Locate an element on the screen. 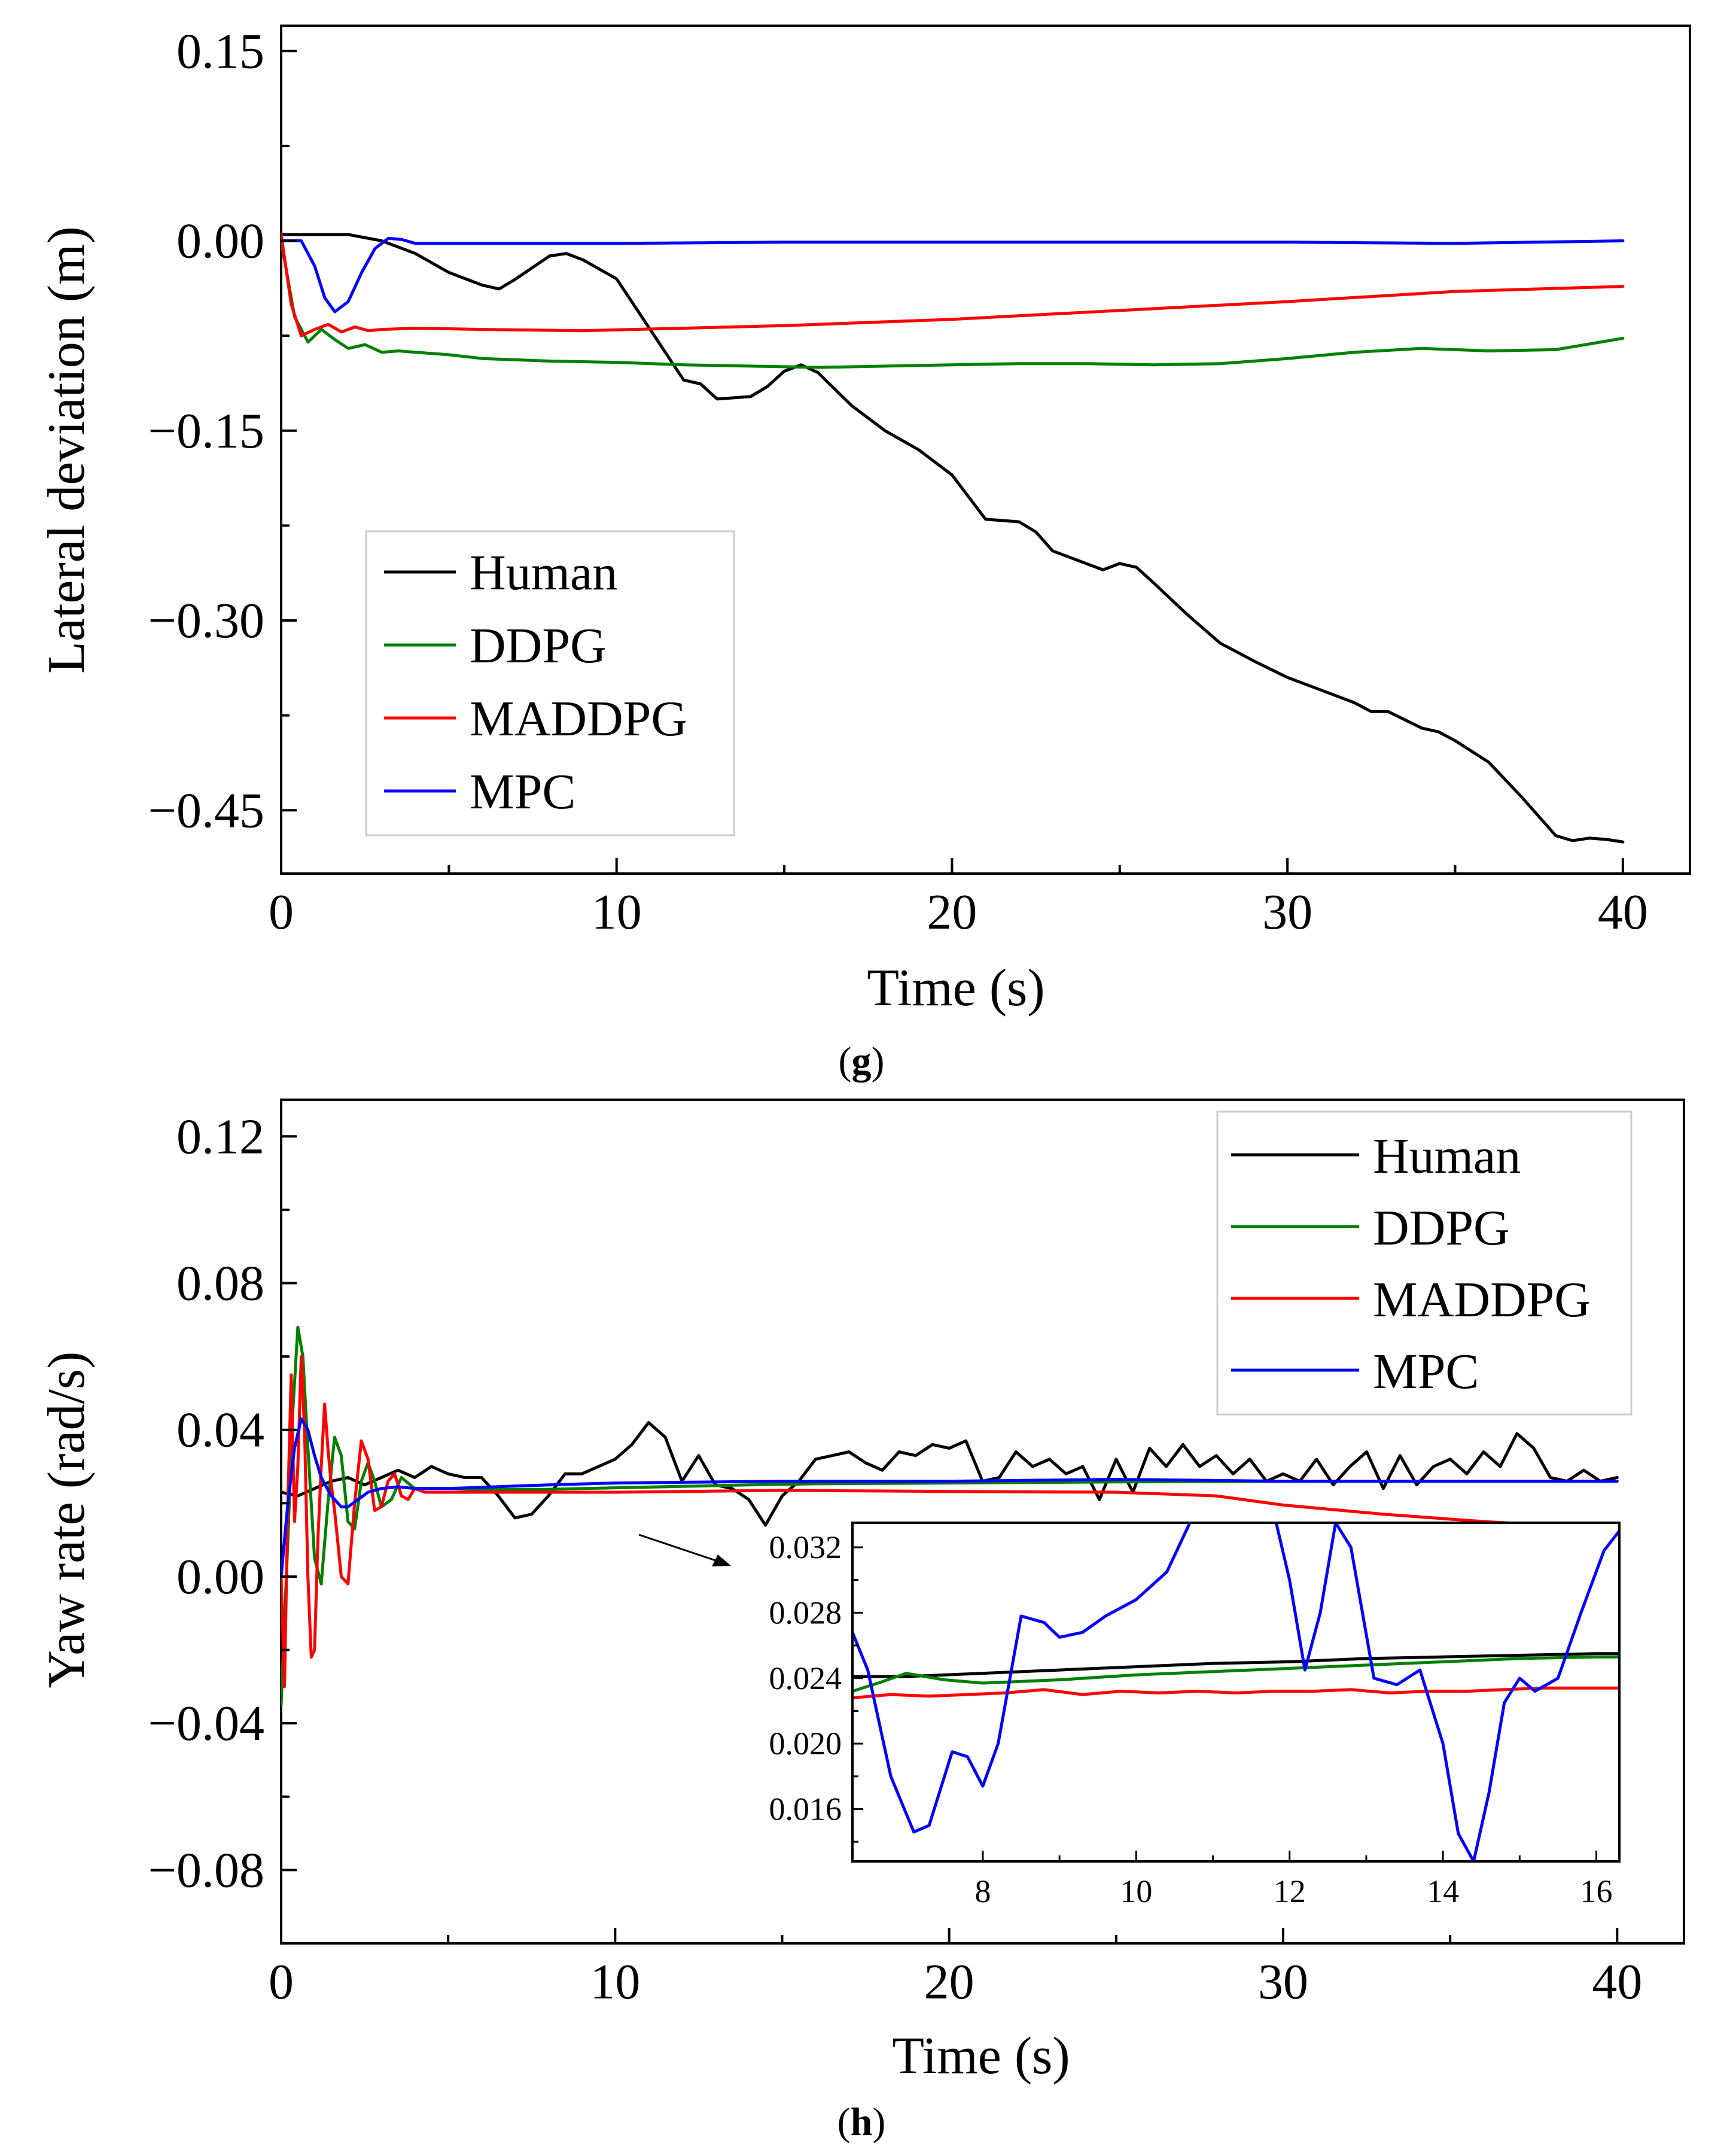 This screenshot has width=1736, height=2151. panel-g-y-axis-title: Lateral deviation (m) is located at coordinates (67, 450).